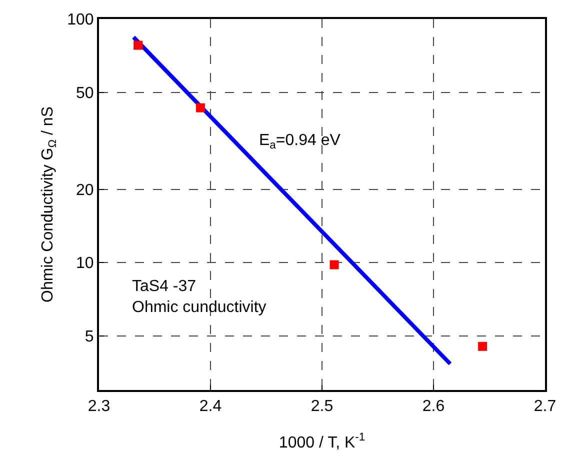 The height and width of the screenshot is (467, 568). Describe the element at coordinates (545, 407) in the screenshot. I see `x-tick-label: 2.7` at that location.